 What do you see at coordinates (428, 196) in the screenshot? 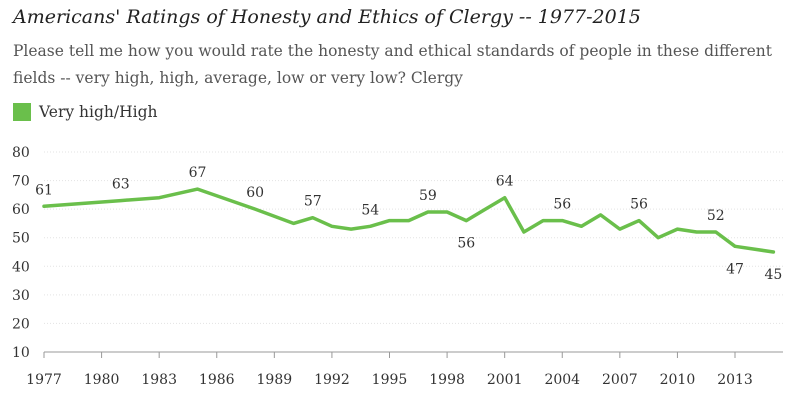
I see `data-label: 59` at bounding box center [428, 196].